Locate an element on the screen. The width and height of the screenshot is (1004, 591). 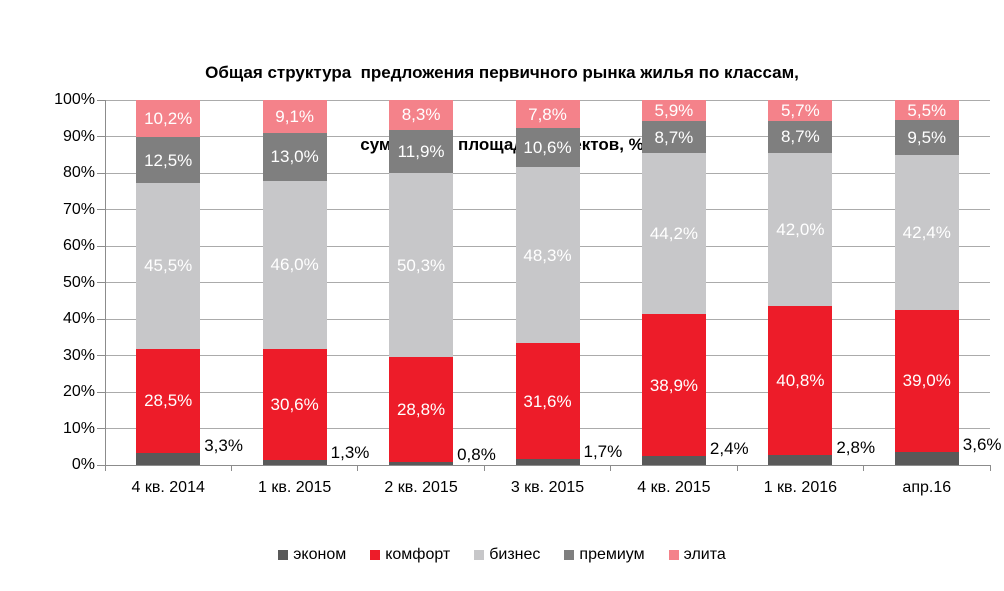
bar-segment-бизнес: 42,4% is located at coordinates (926, 232).